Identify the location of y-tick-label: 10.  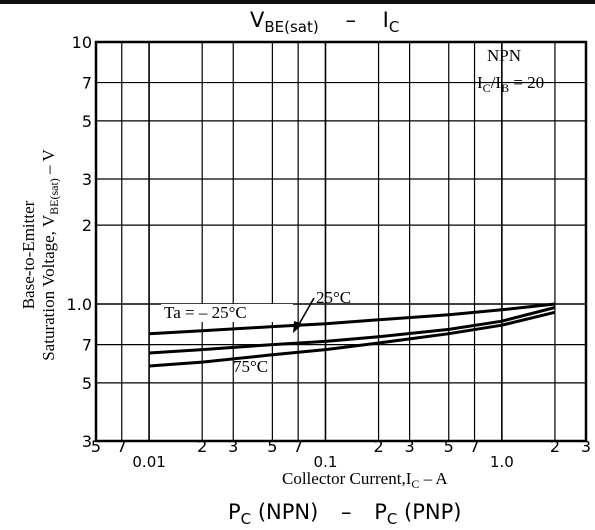
(82, 42).